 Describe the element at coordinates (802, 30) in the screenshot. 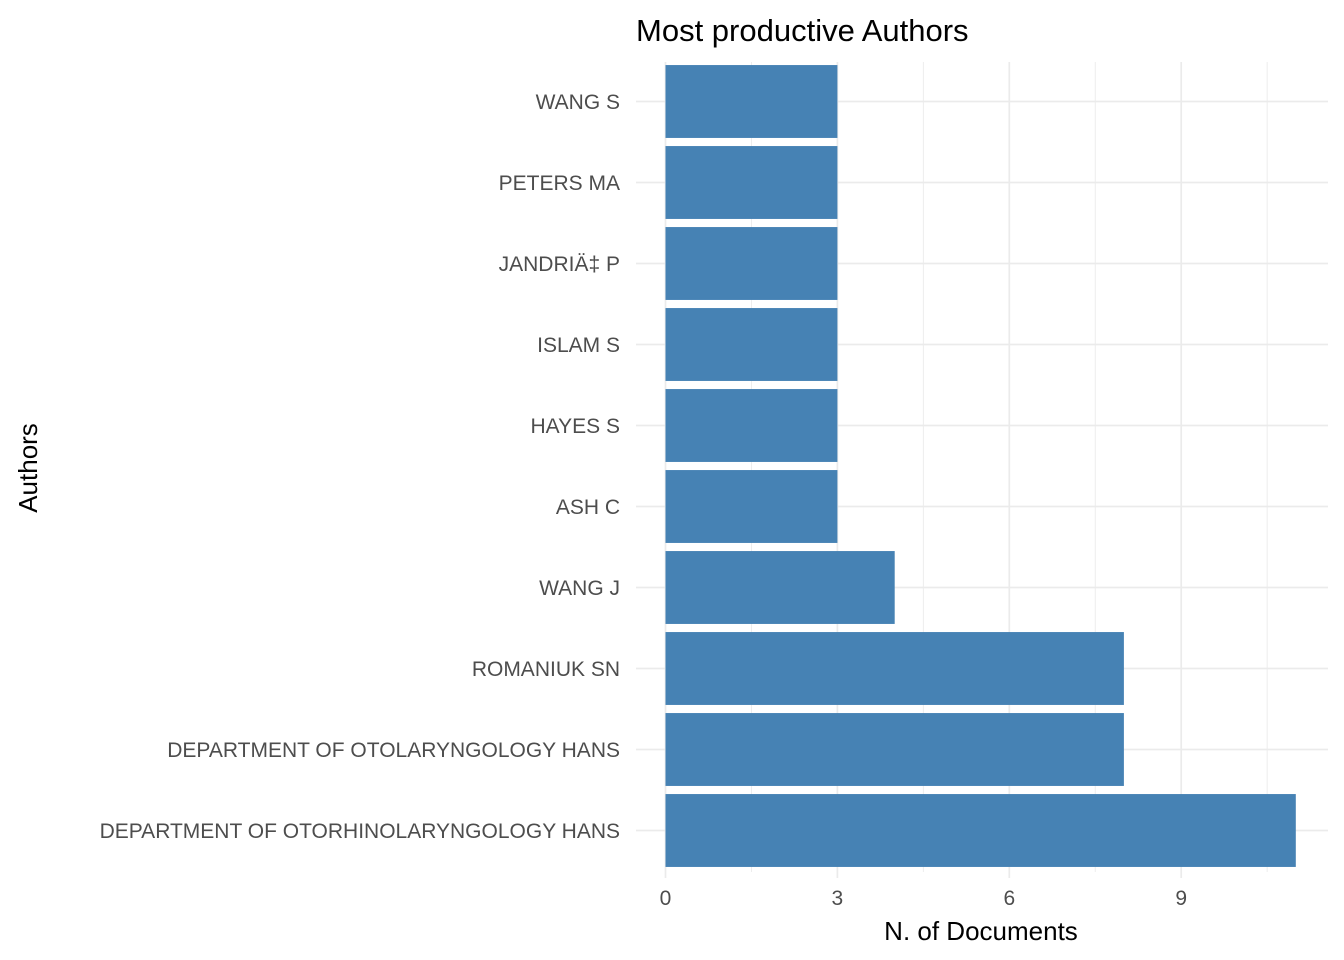

I see `chart-title: Most productive Authors` at that location.